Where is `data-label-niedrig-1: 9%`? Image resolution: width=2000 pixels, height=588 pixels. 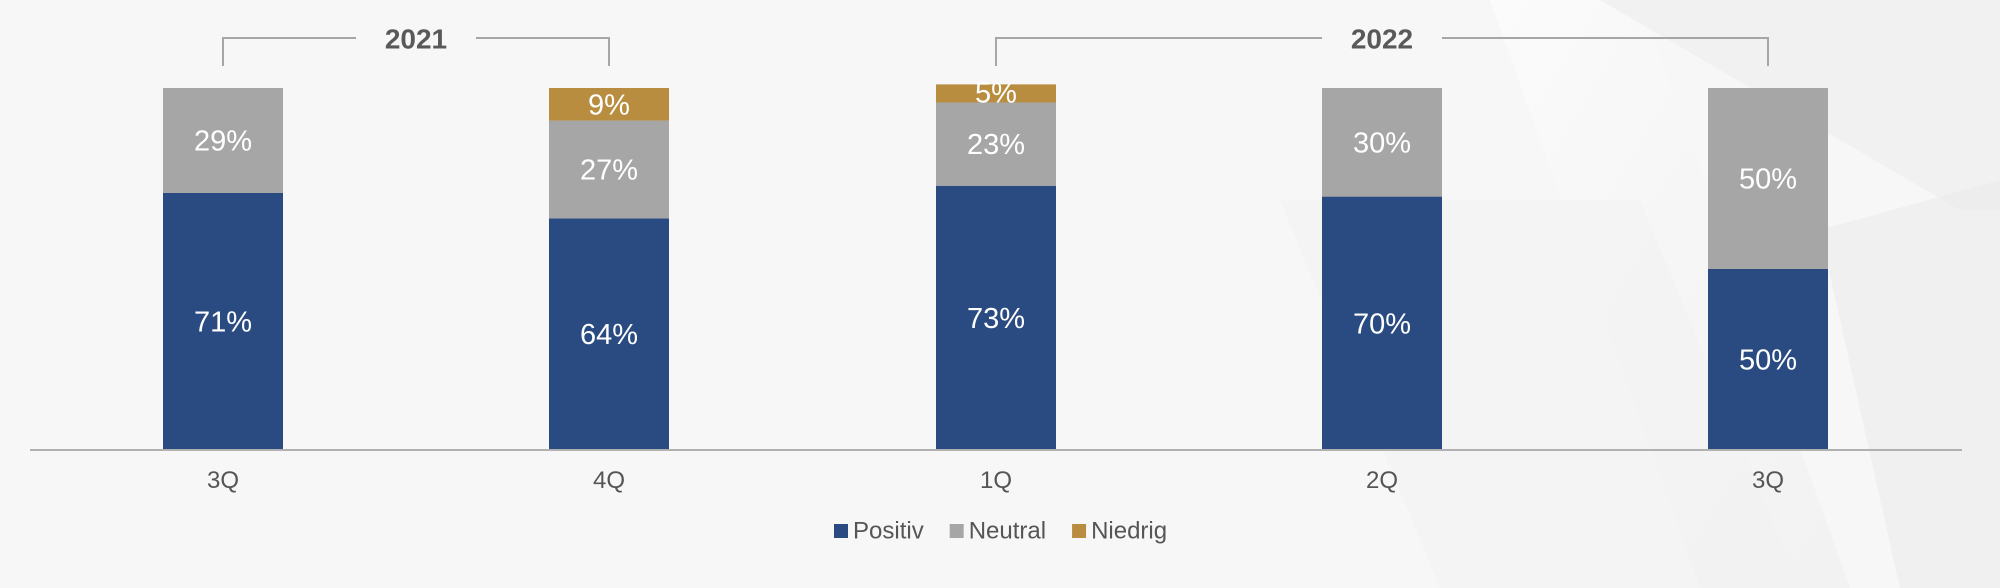 data-label-niedrig-1: 9% is located at coordinates (609, 105).